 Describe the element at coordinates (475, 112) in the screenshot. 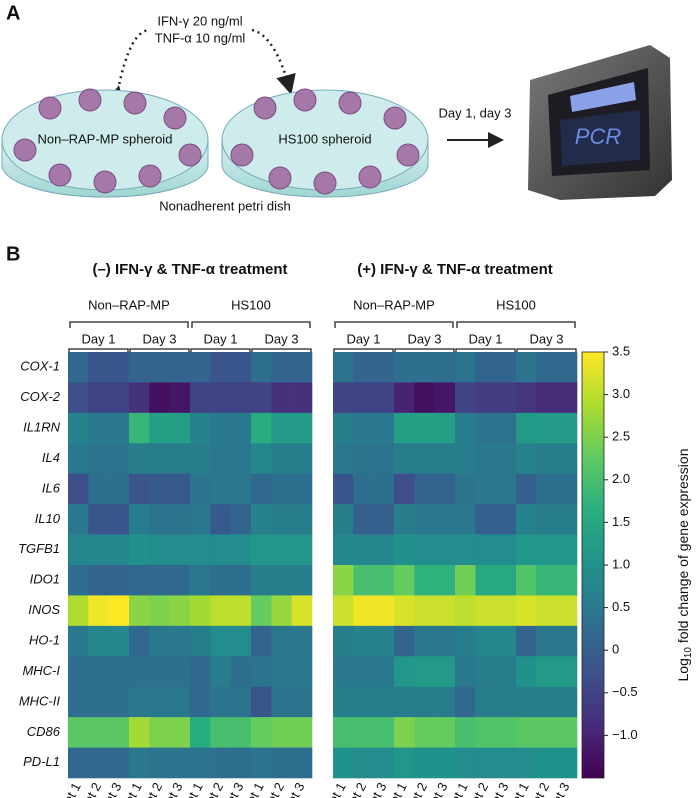

I see `timepoint-label: Day 1, day 3` at that location.